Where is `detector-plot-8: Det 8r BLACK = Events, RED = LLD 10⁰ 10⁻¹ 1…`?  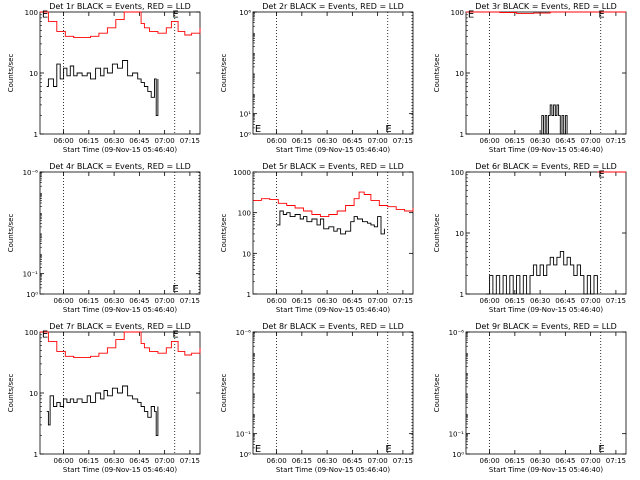 detector-plot-8: Det 8r BLACK = Events, RED = LLD 10⁰ 10⁻¹ 1… is located at coordinates (317, 398).